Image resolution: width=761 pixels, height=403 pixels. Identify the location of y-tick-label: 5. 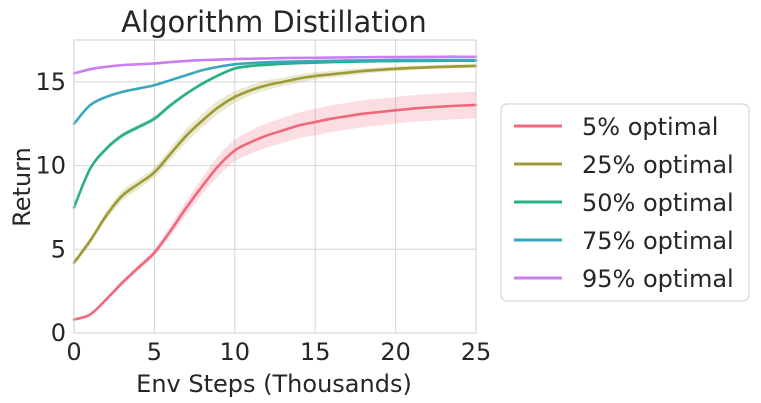
(58, 249).